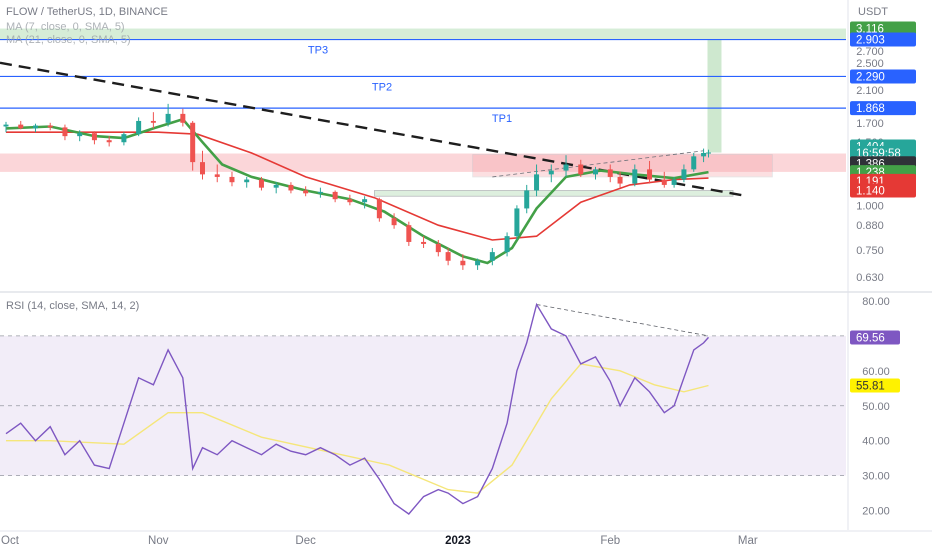 This screenshot has height=550, width=932. What do you see at coordinates (65, 27) in the screenshot?
I see `ma-fast-legend: MA (7, close, 0, SMA, 5)` at bounding box center [65, 27].